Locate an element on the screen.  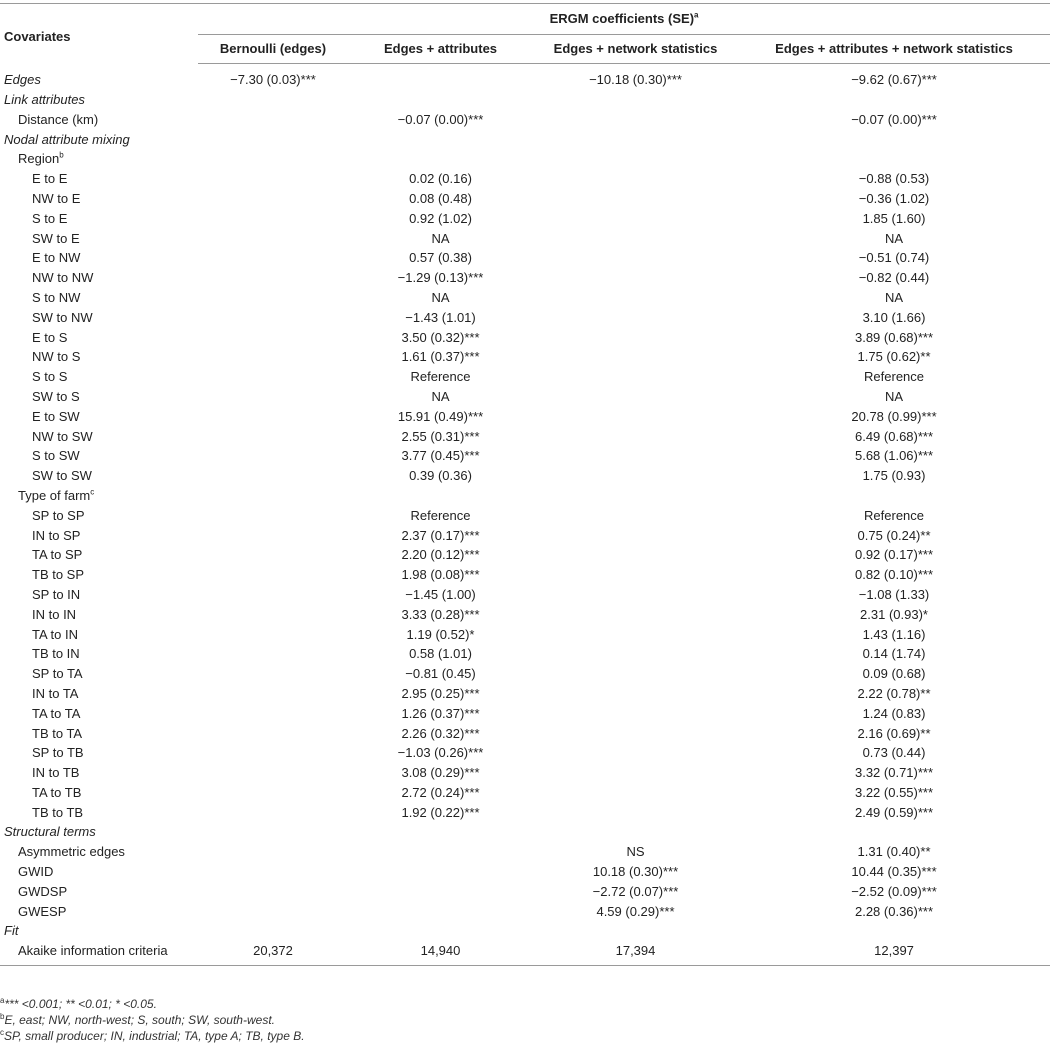
row-label: GWID is located at coordinates (36, 872).